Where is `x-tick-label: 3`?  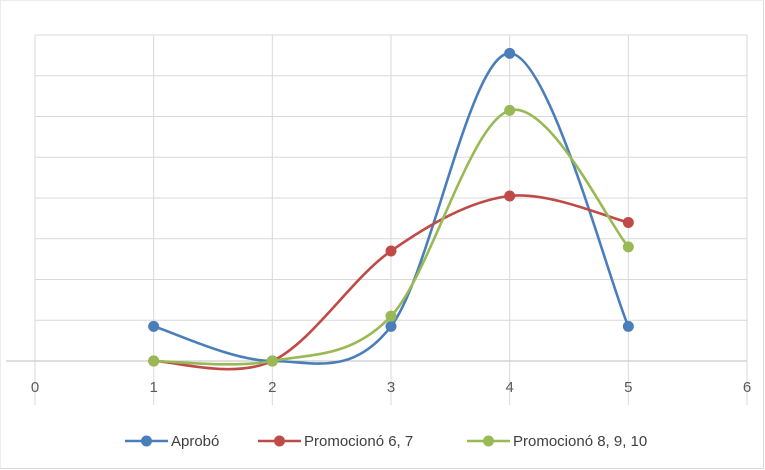
x-tick-label: 3 is located at coordinates (391, 387).